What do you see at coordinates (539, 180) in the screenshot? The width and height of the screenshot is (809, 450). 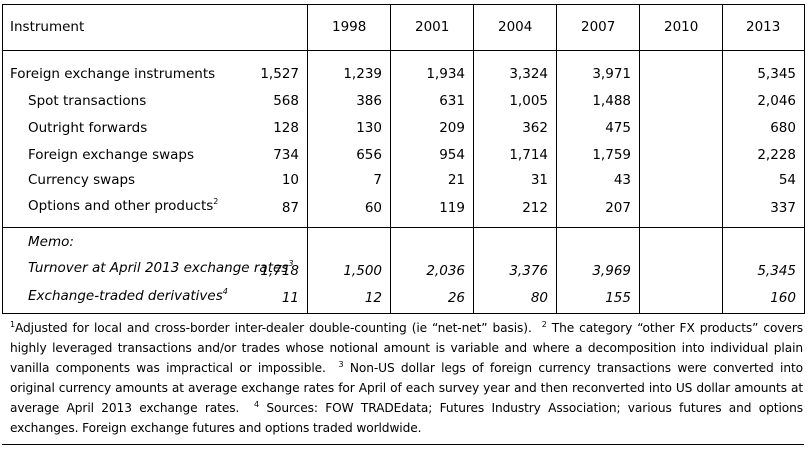 I see `cell-value: 31` at bounding box center [539, 180].